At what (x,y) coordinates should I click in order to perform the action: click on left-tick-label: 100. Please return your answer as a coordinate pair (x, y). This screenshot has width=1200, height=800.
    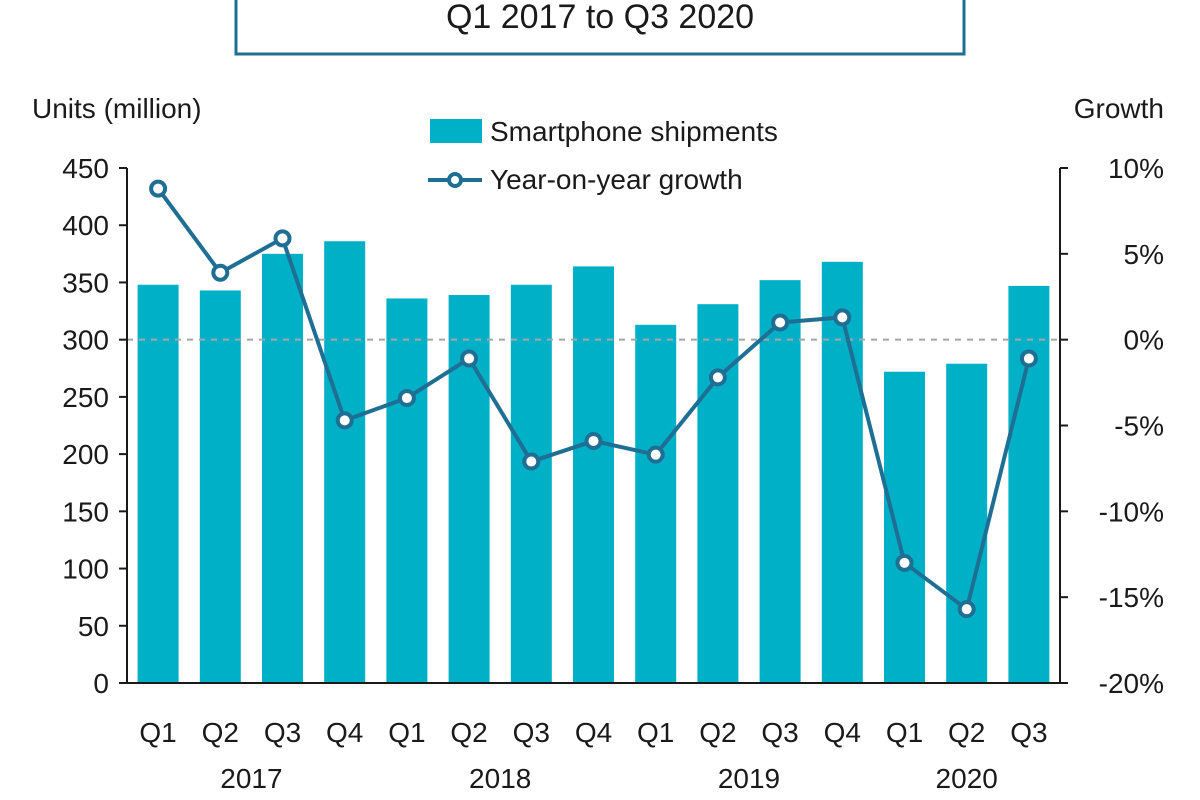
    Looking at the image, I should click on (85, 569).